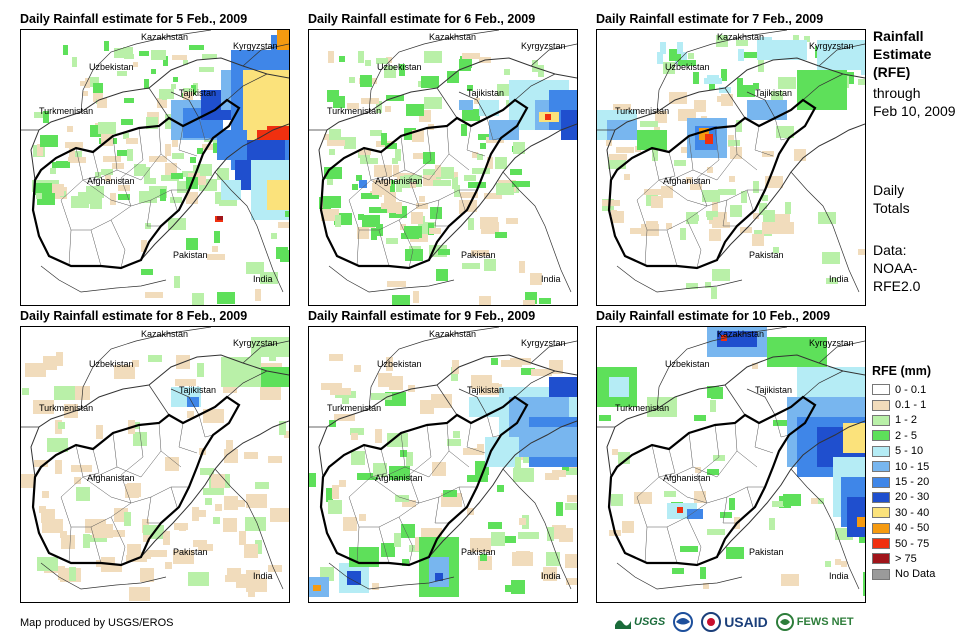 The width and height of the screenshot is (975, 642). What do you see at coordinates (903, 466) in the screenshot?
I see `legend-item: 10 - 15` at bounding box center [903, 466].